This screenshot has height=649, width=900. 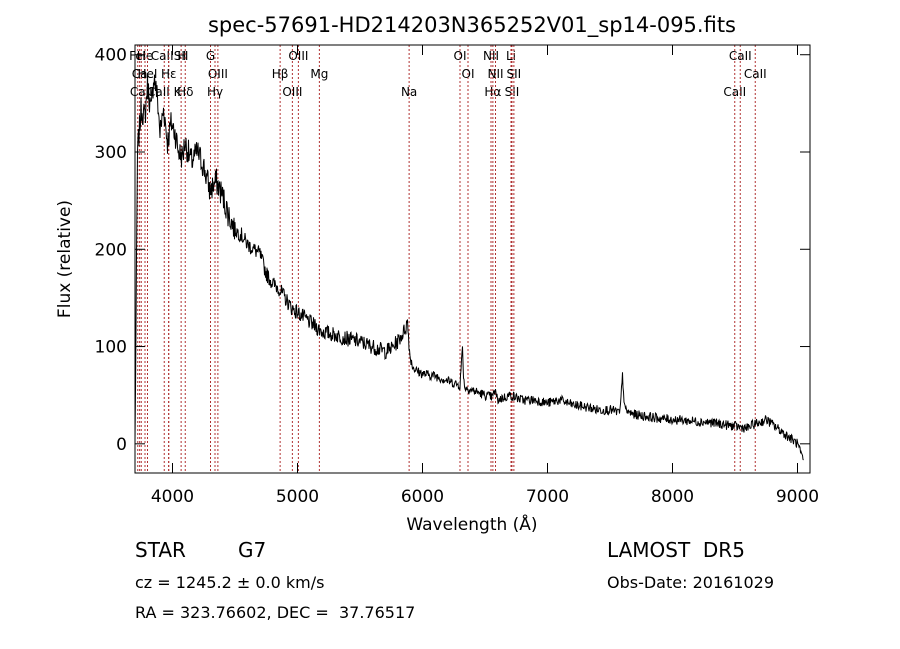 I want to click on line-marker-label: He, so click(x=145, y=56).